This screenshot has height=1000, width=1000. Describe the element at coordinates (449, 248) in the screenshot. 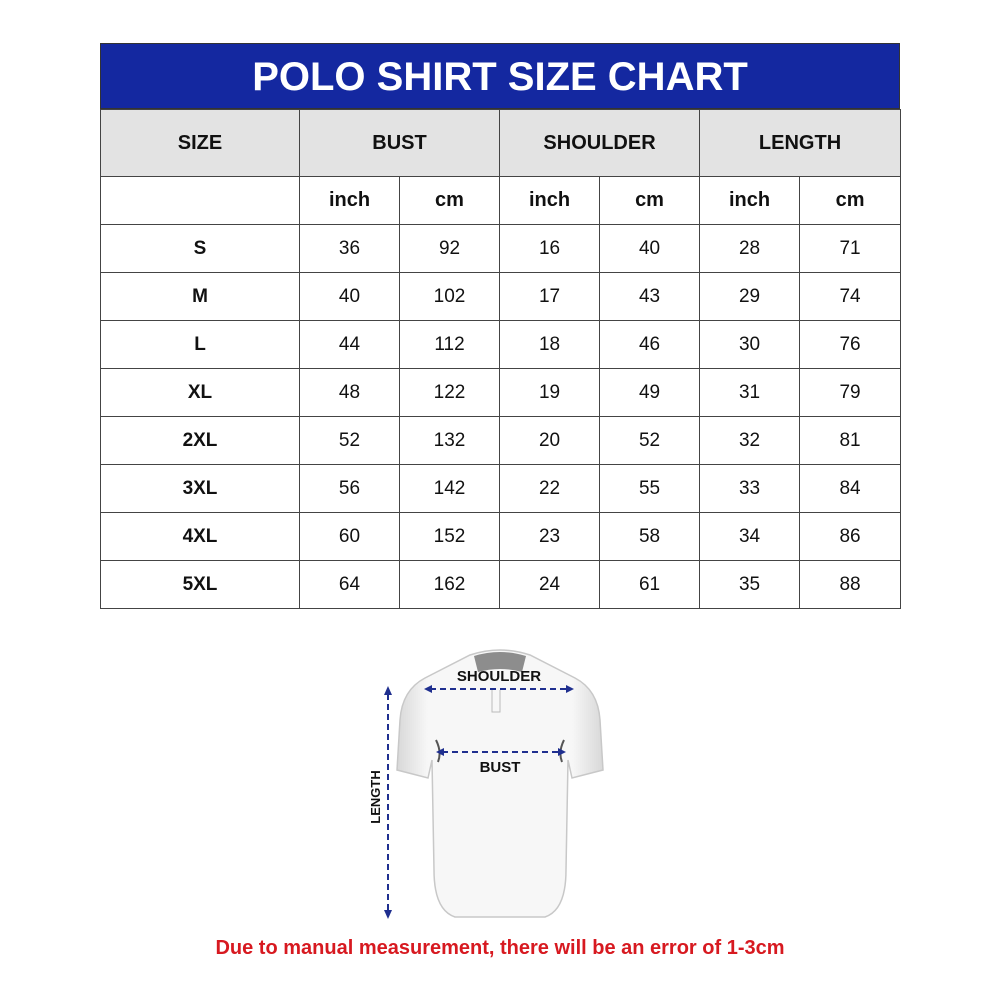

I see `value-cell: 92` at that location.